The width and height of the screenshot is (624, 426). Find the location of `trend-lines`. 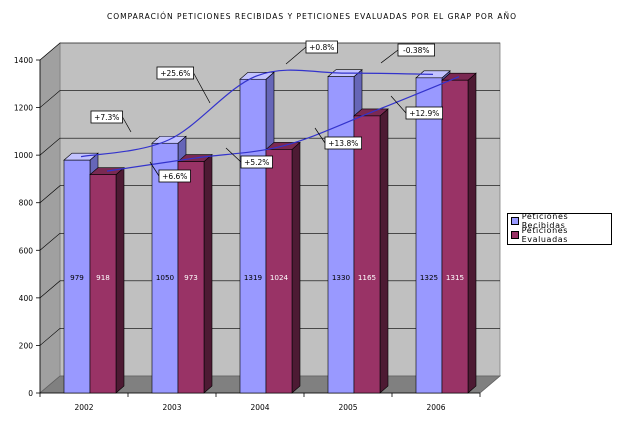

trend-lines is located at coordinates (270, 120).